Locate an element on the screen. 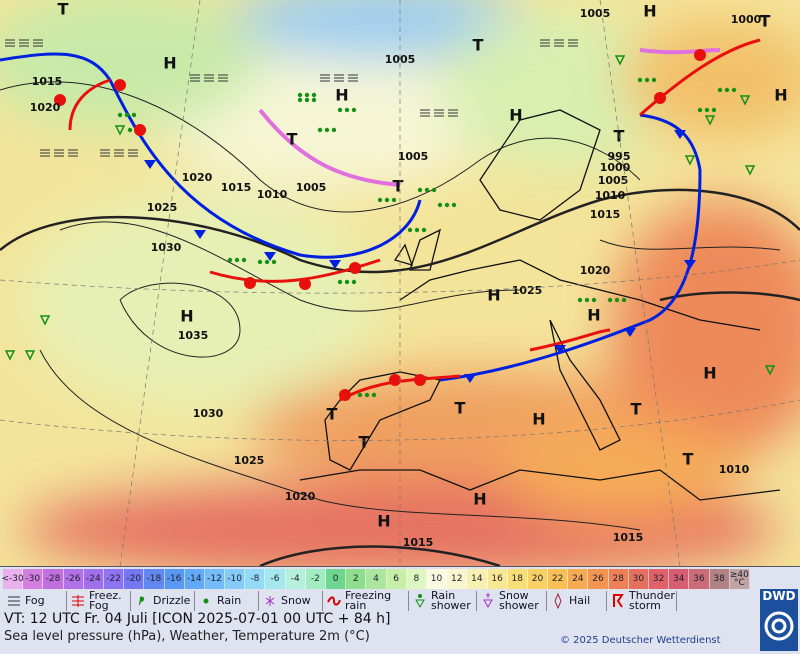 This screenshot has width=800, height=654. scale-cell: -22 is located at coordinates (114, 579).